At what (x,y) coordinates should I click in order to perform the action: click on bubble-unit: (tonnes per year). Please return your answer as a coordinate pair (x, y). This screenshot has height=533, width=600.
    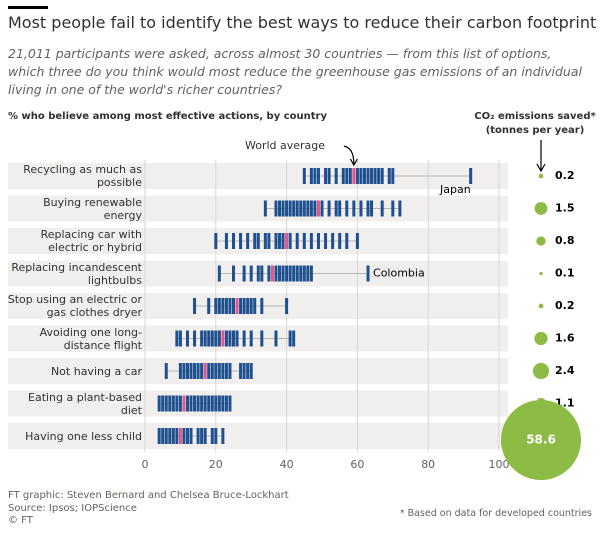
    Looking at the image, I should click on (535, 130).